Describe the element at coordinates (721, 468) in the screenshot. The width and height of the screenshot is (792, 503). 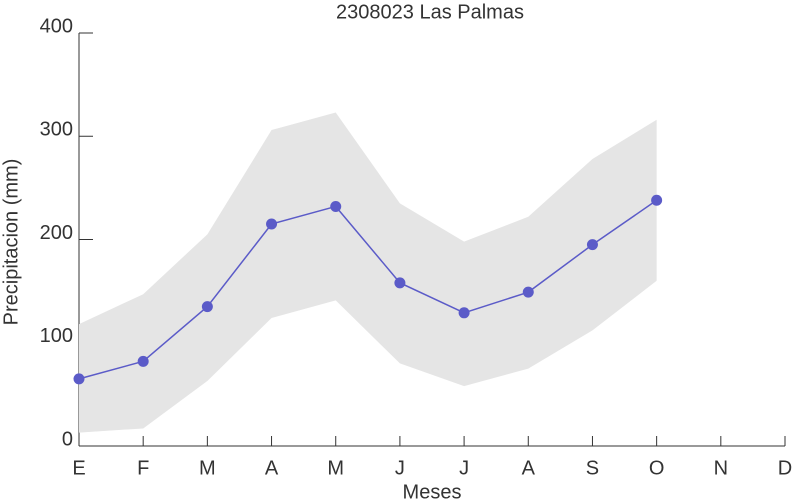
I see `x-tick-label: N` at that location.